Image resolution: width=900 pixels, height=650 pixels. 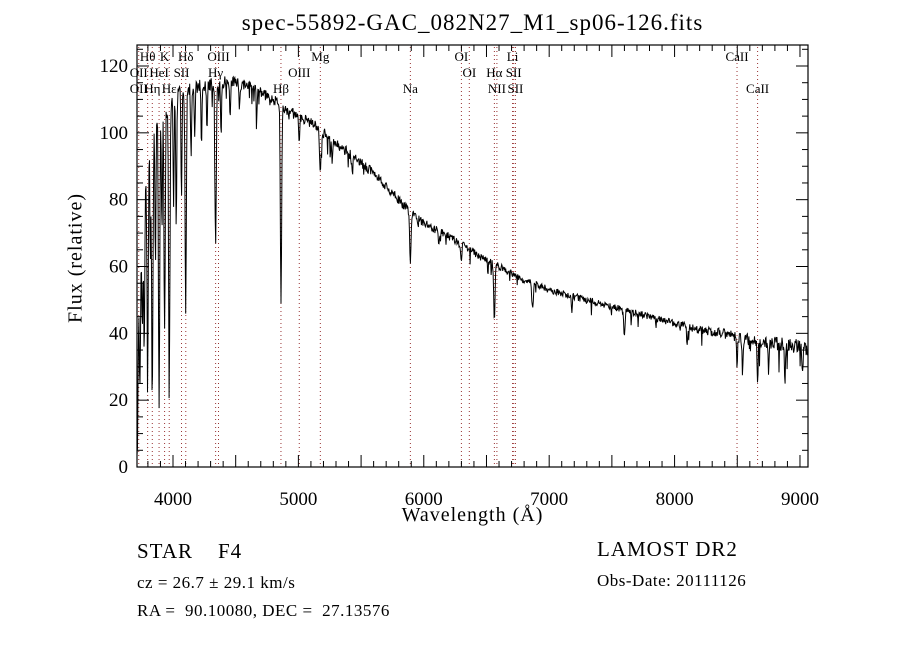 What do you see at coordinates (800, 499) in the screenshot?
I see `x-tick-label: 9000` at bounding box center [800, 499].